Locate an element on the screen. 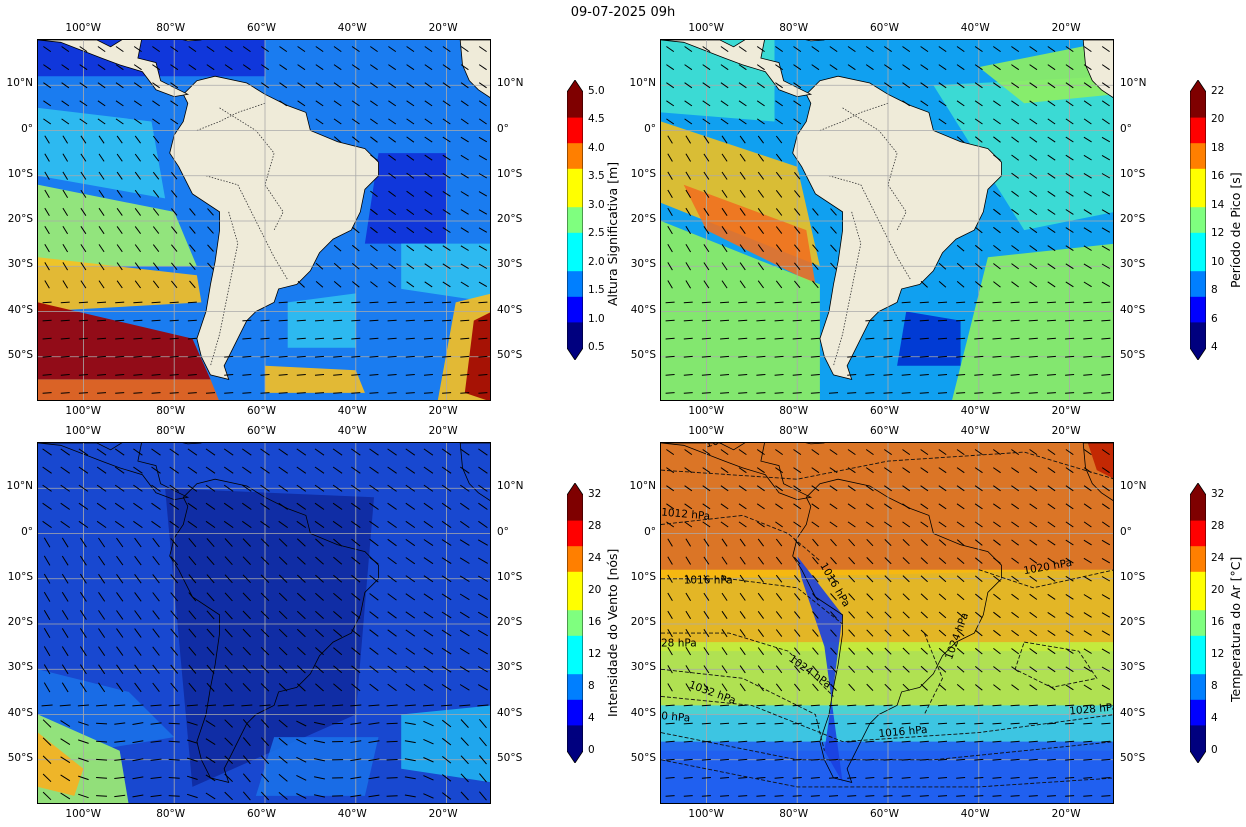  colorbar-tick-label: 18 is located at coordinates (1218, 147).